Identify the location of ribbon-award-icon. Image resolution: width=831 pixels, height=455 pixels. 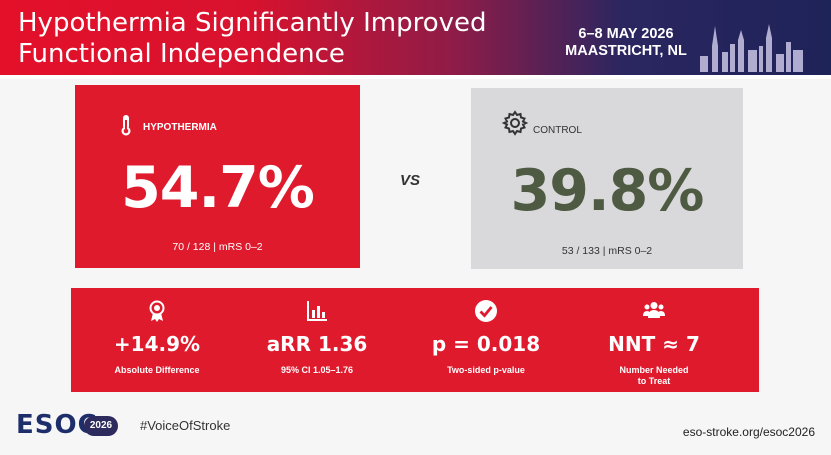
(157, 311).